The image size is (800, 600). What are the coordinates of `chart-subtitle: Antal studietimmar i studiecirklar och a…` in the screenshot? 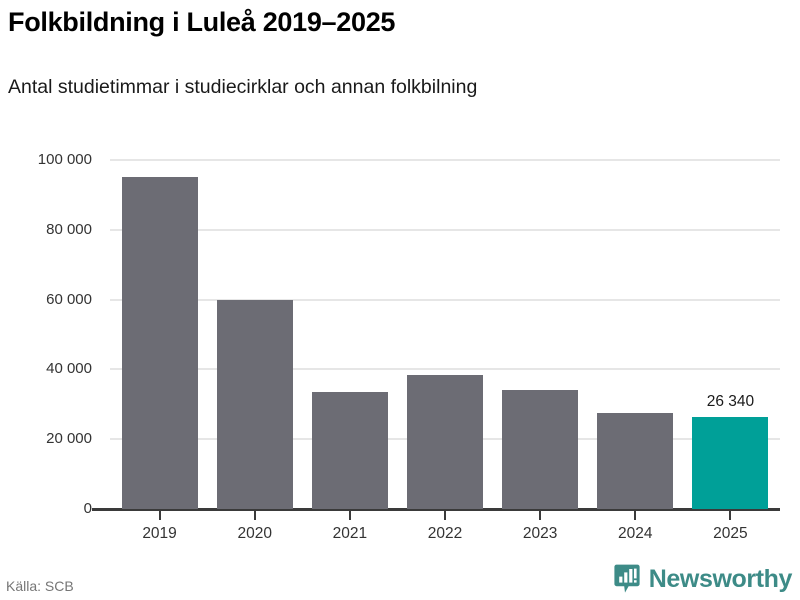 It's located at (243, 87).